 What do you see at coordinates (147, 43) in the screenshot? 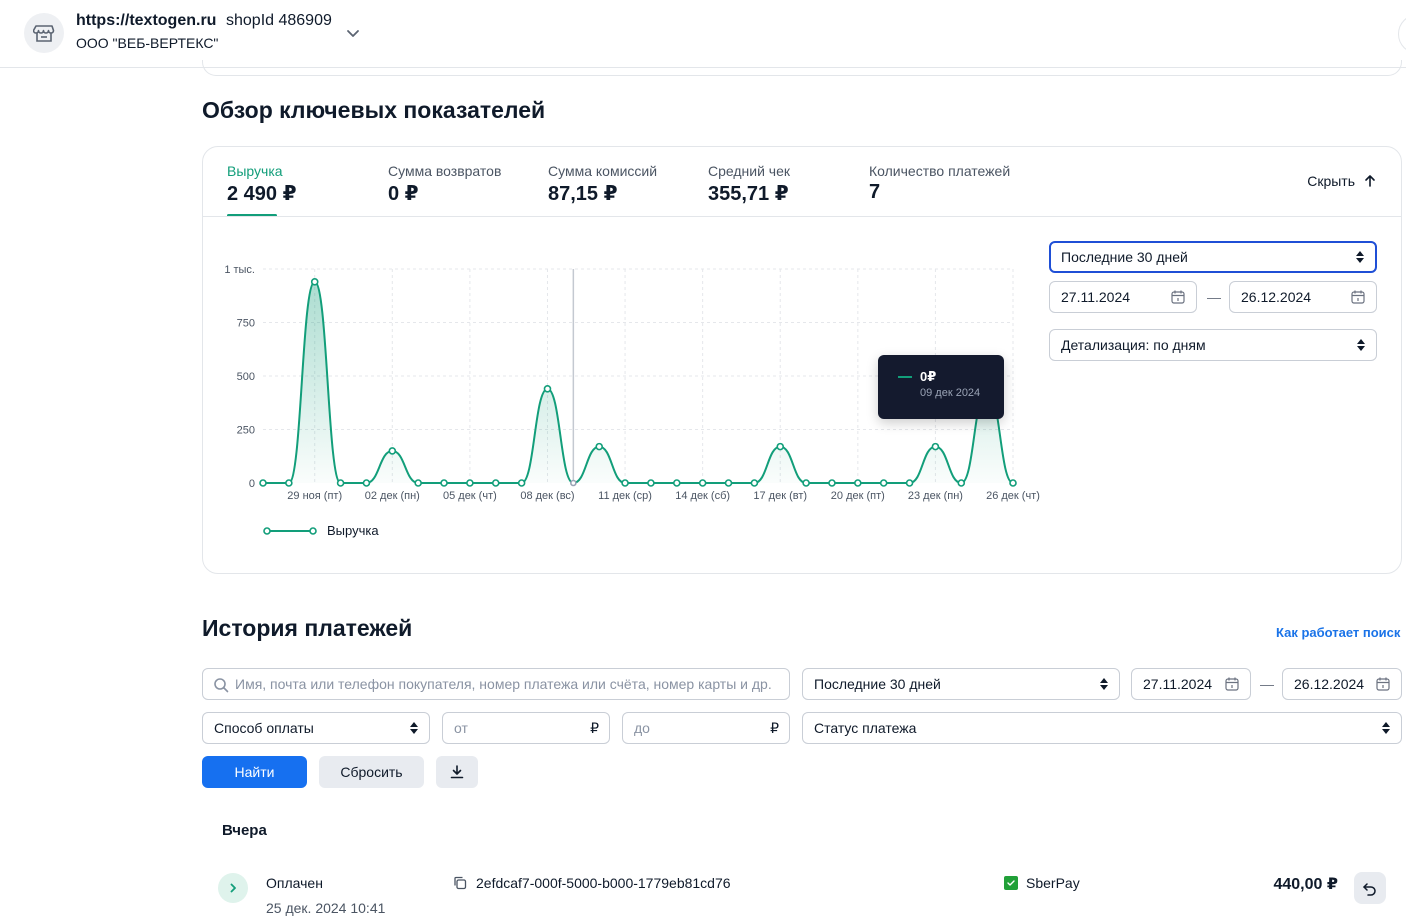
I see `organization-name: ООО "ВЕБ-ВЕРТЕКС"` at bounding box center [147, 43].